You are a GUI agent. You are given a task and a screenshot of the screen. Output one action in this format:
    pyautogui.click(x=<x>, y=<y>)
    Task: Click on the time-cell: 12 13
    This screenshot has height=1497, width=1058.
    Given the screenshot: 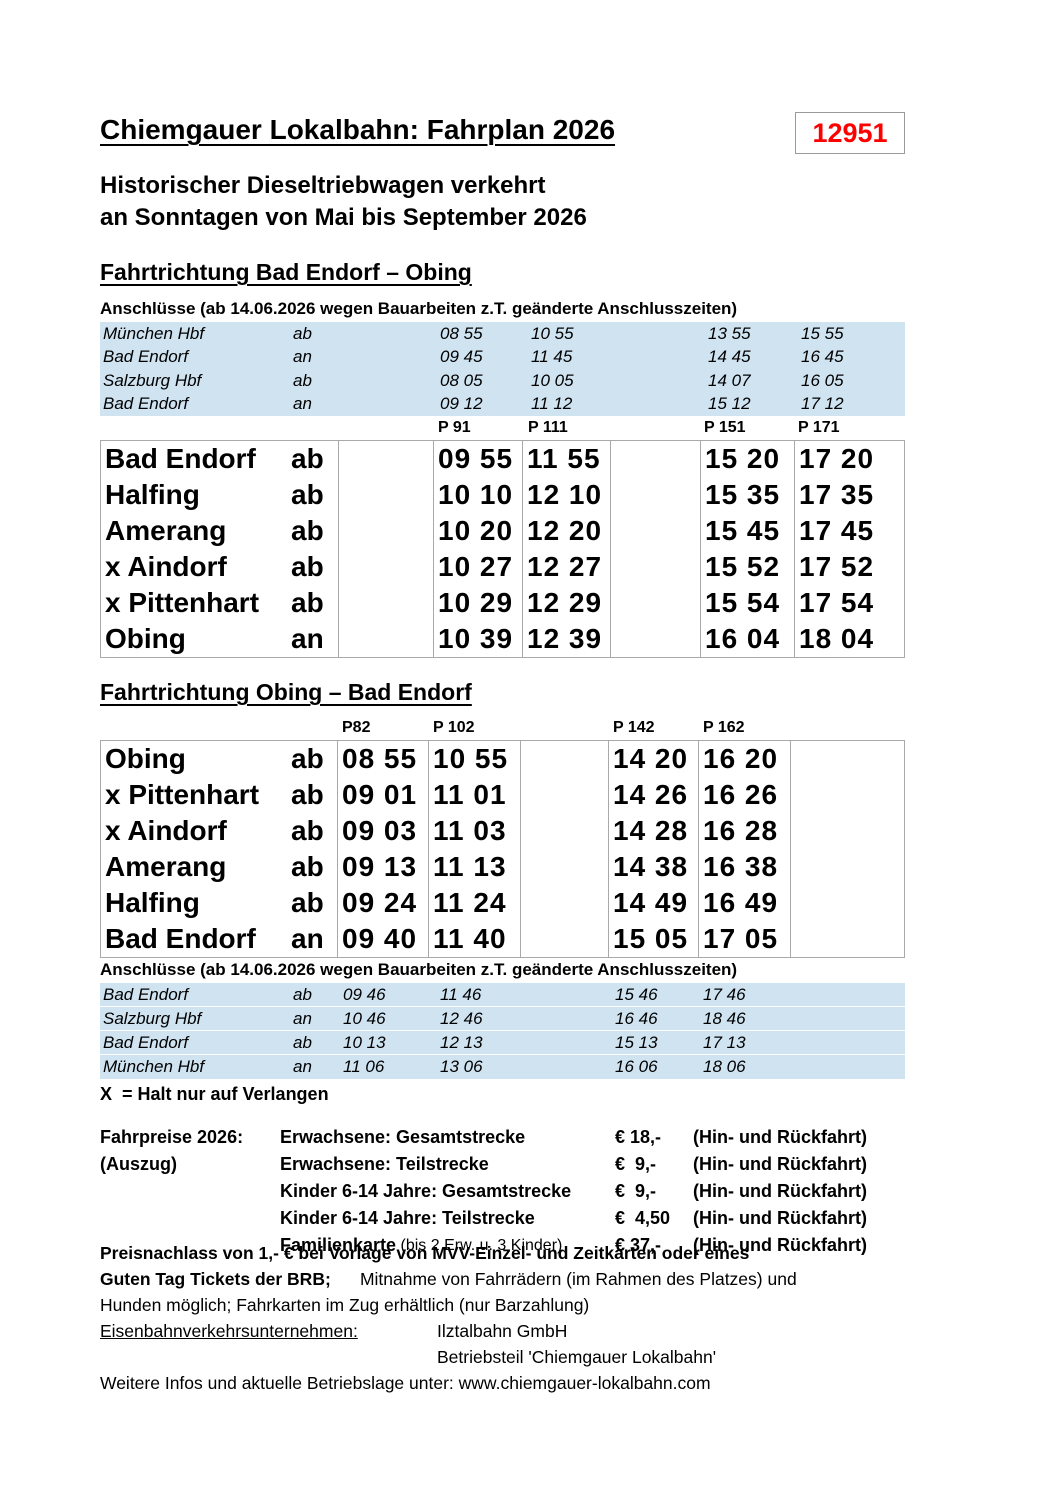 What is the action you would take?
    pyautogui.click(x=461, y=1042)
    